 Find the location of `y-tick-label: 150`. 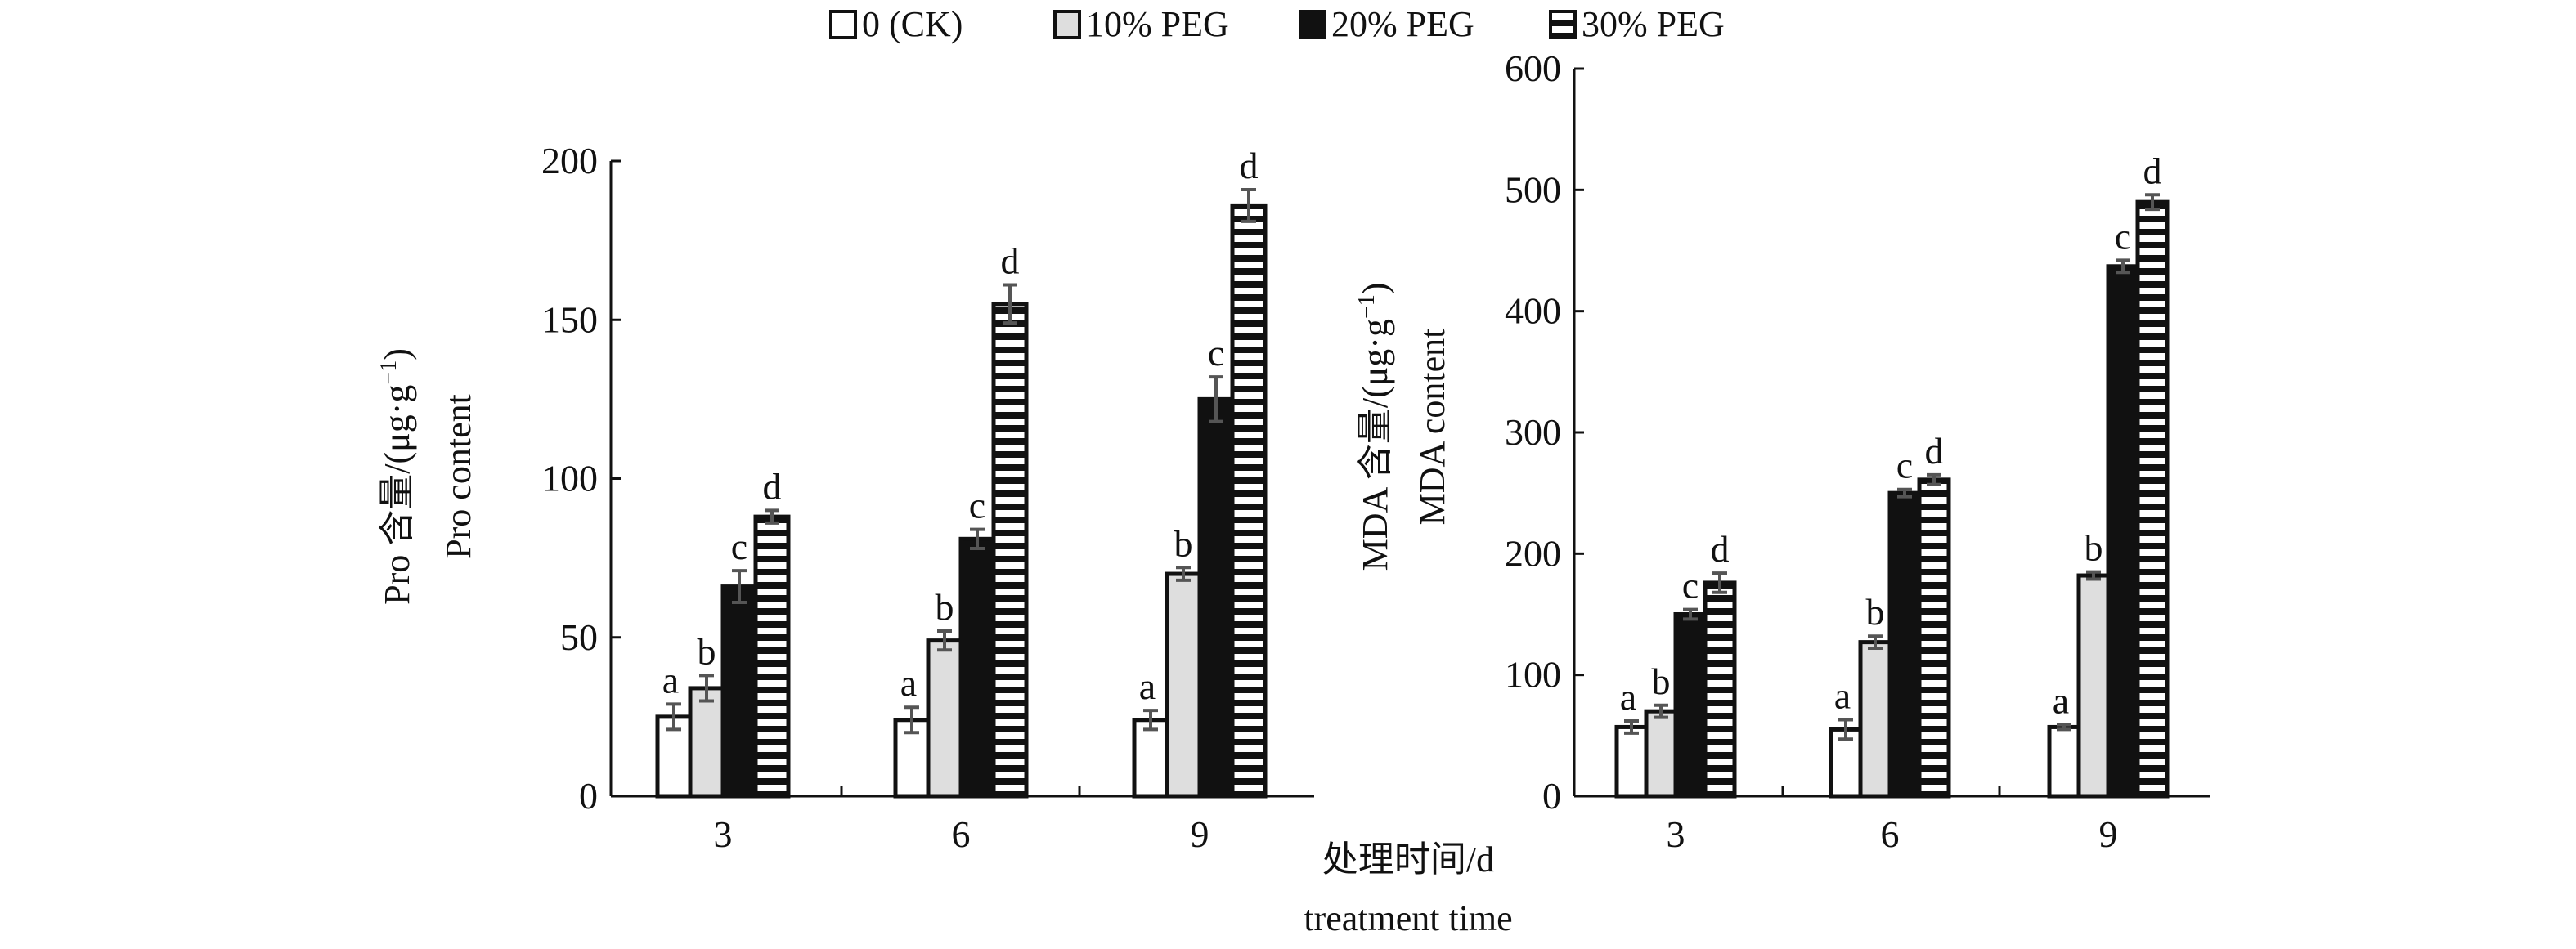

y-tick-label: 150 is located at coordinates (569, 319).